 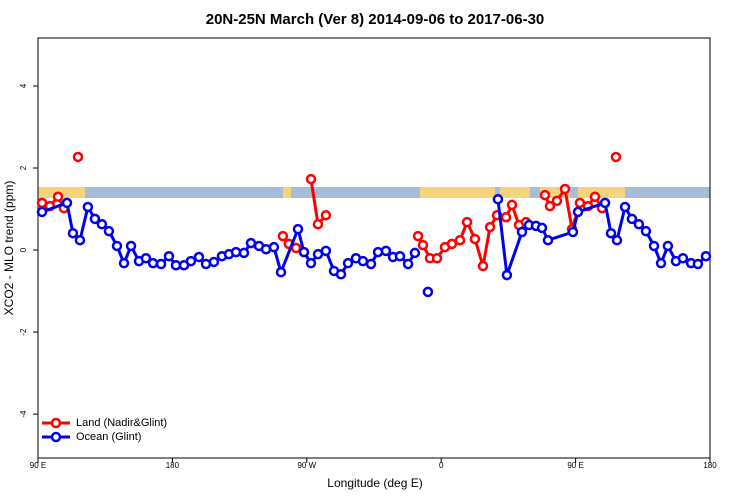 I want to click on y-tick-label: 2, so click(x=23, y=167).